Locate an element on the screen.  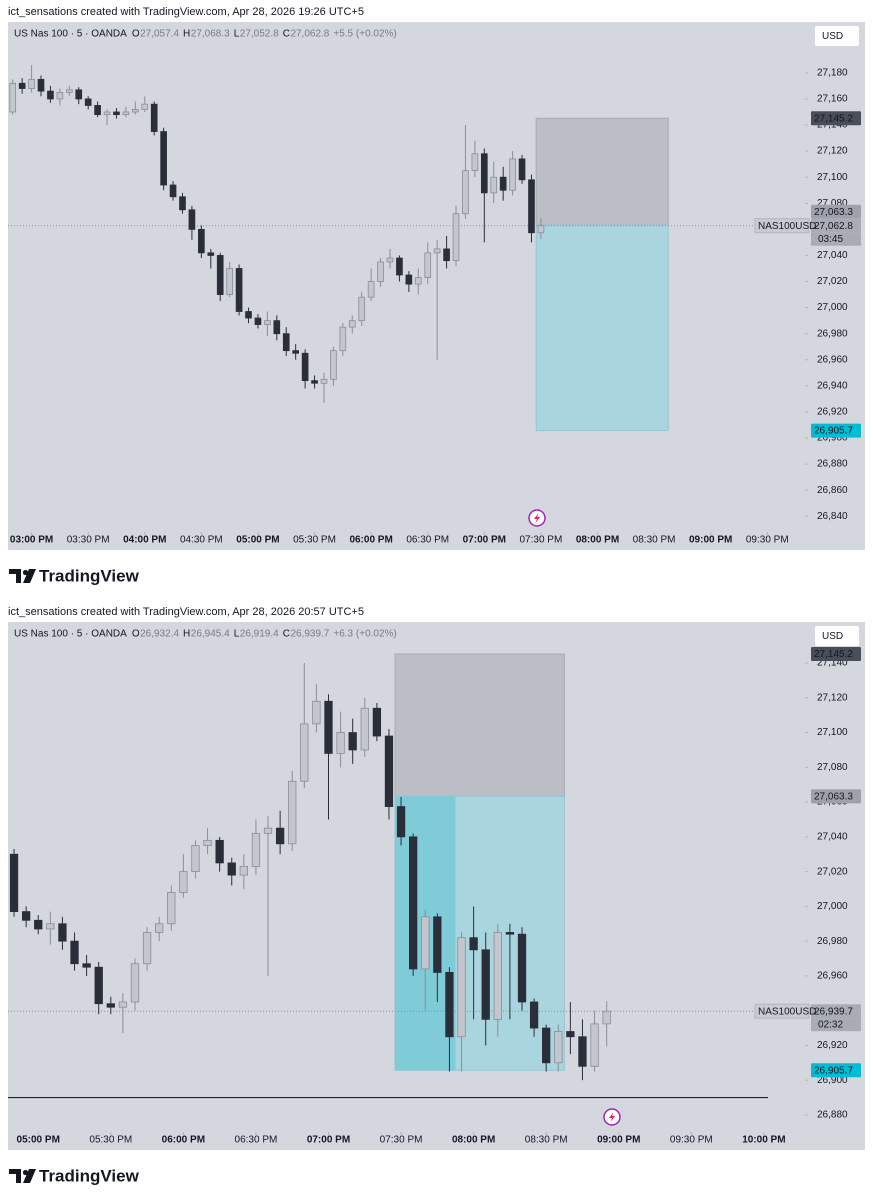
x-tick-label: 07:30 PM is located at coordinates (540, 540).